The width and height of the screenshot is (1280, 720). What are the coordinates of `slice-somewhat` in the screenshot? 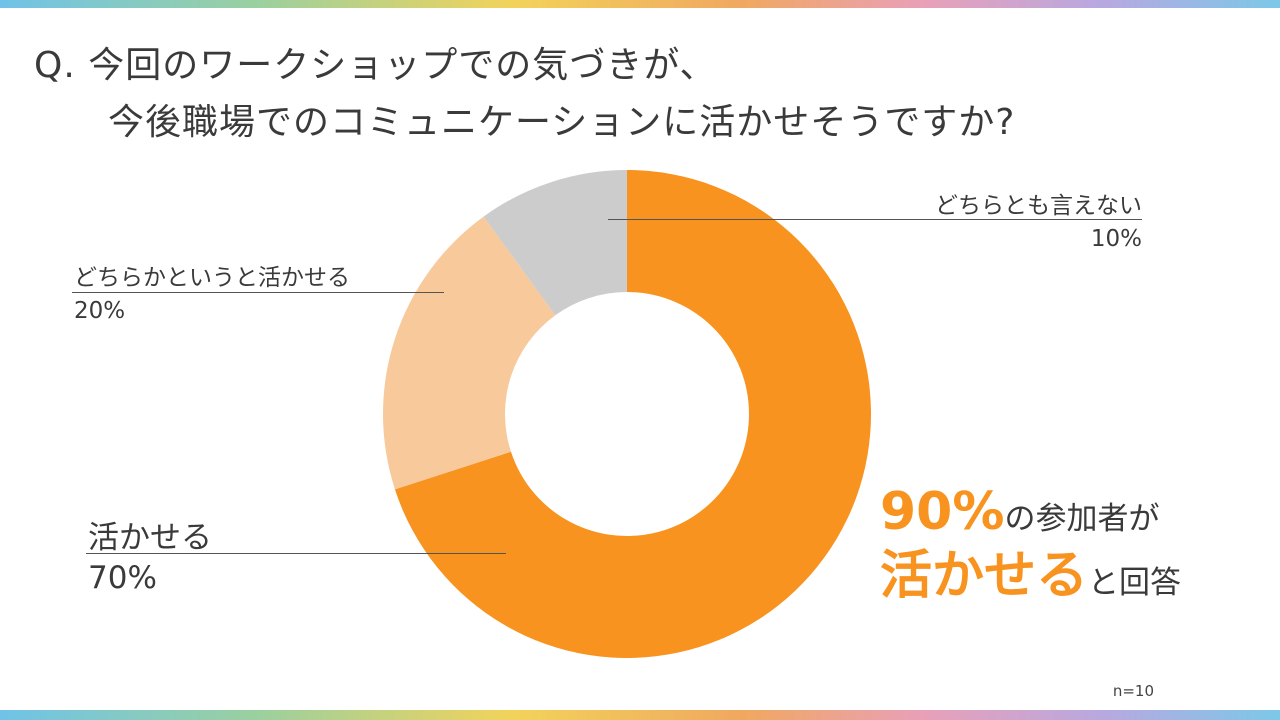 It's located at (469, 353).